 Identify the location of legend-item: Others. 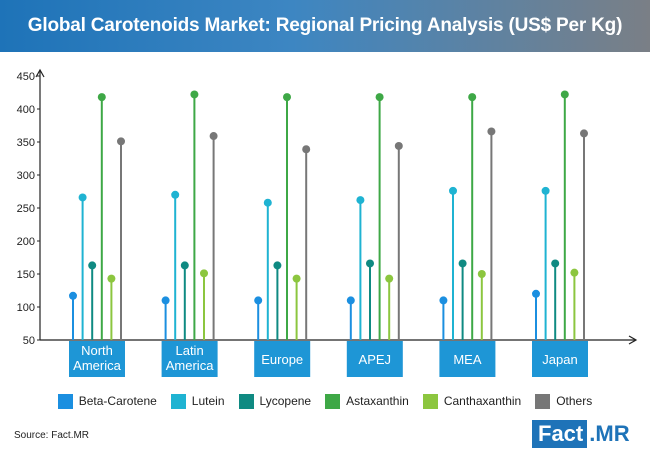
(564, 401).